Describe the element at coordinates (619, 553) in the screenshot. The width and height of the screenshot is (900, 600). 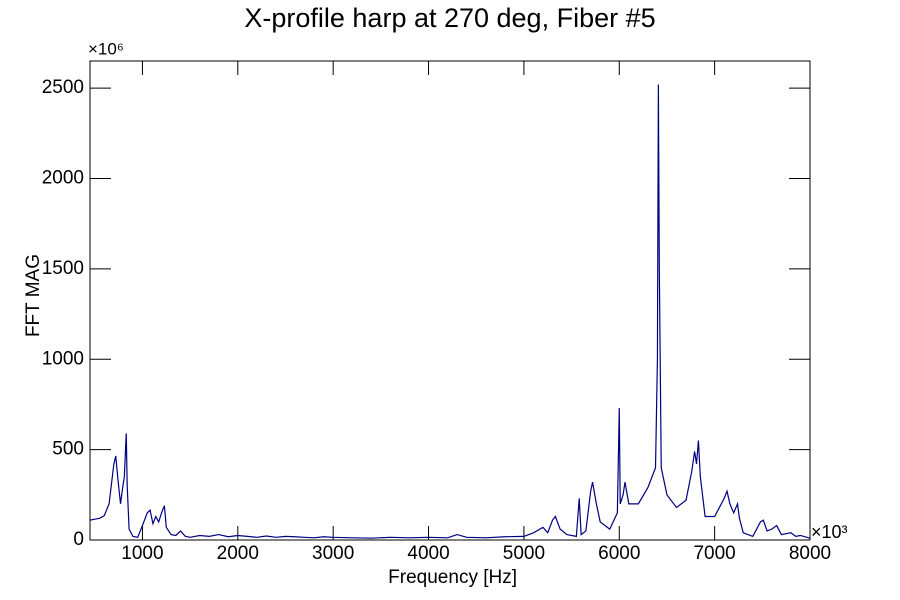
I see `x-tick-label: 6000` at that location.